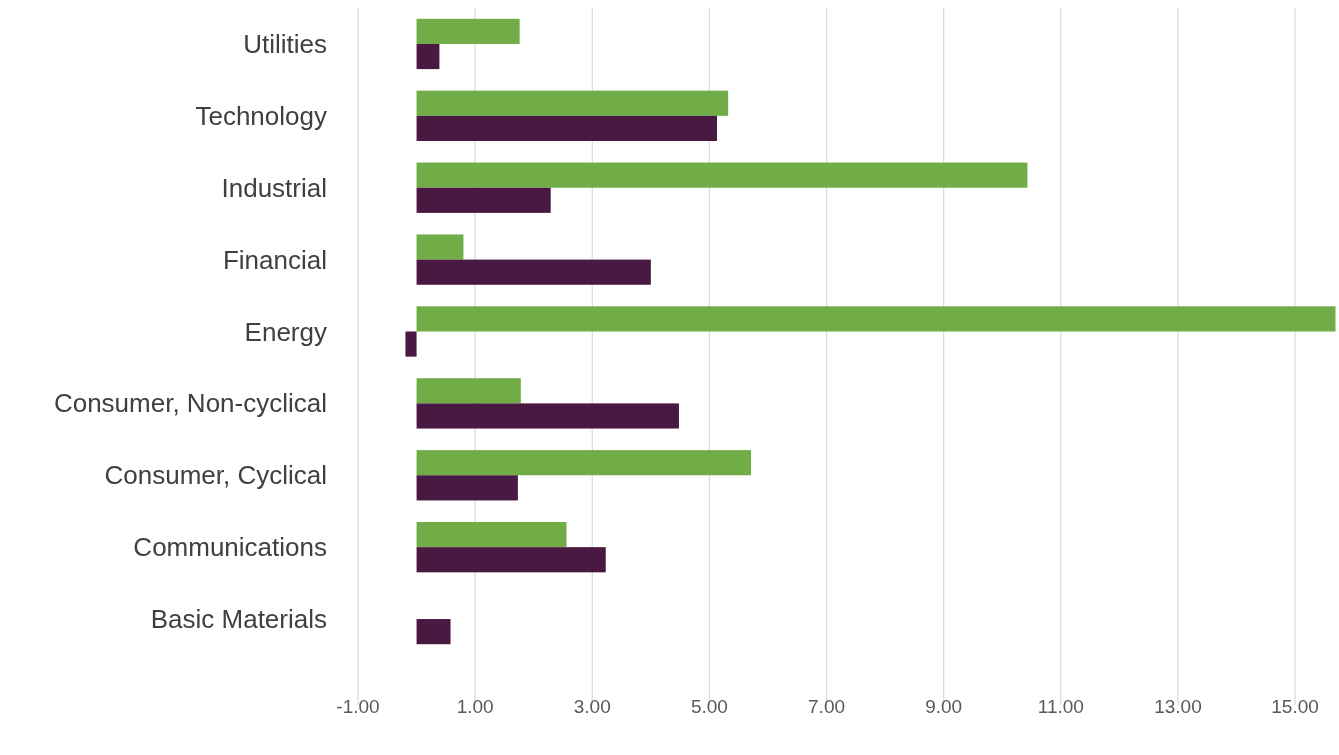 This screenshot has width=1339, height=755. I want to click on x-tick-label: 13.00, so click(1178, 706).